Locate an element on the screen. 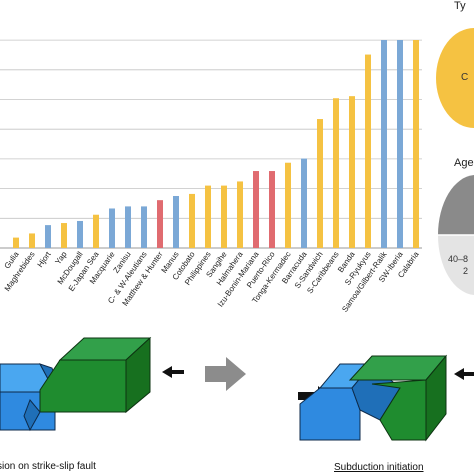 This screenshot has width=474, height=474. left-green-block-side is located at coordinates (138, 375).